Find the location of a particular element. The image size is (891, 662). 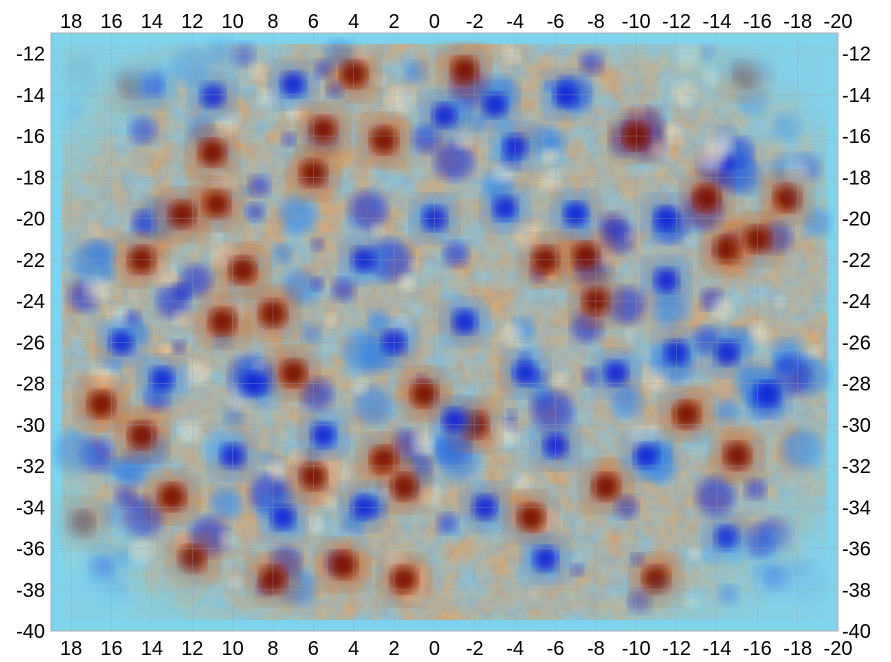

x-tick-label-bottom: -10 is located at coordinates (636, 649).